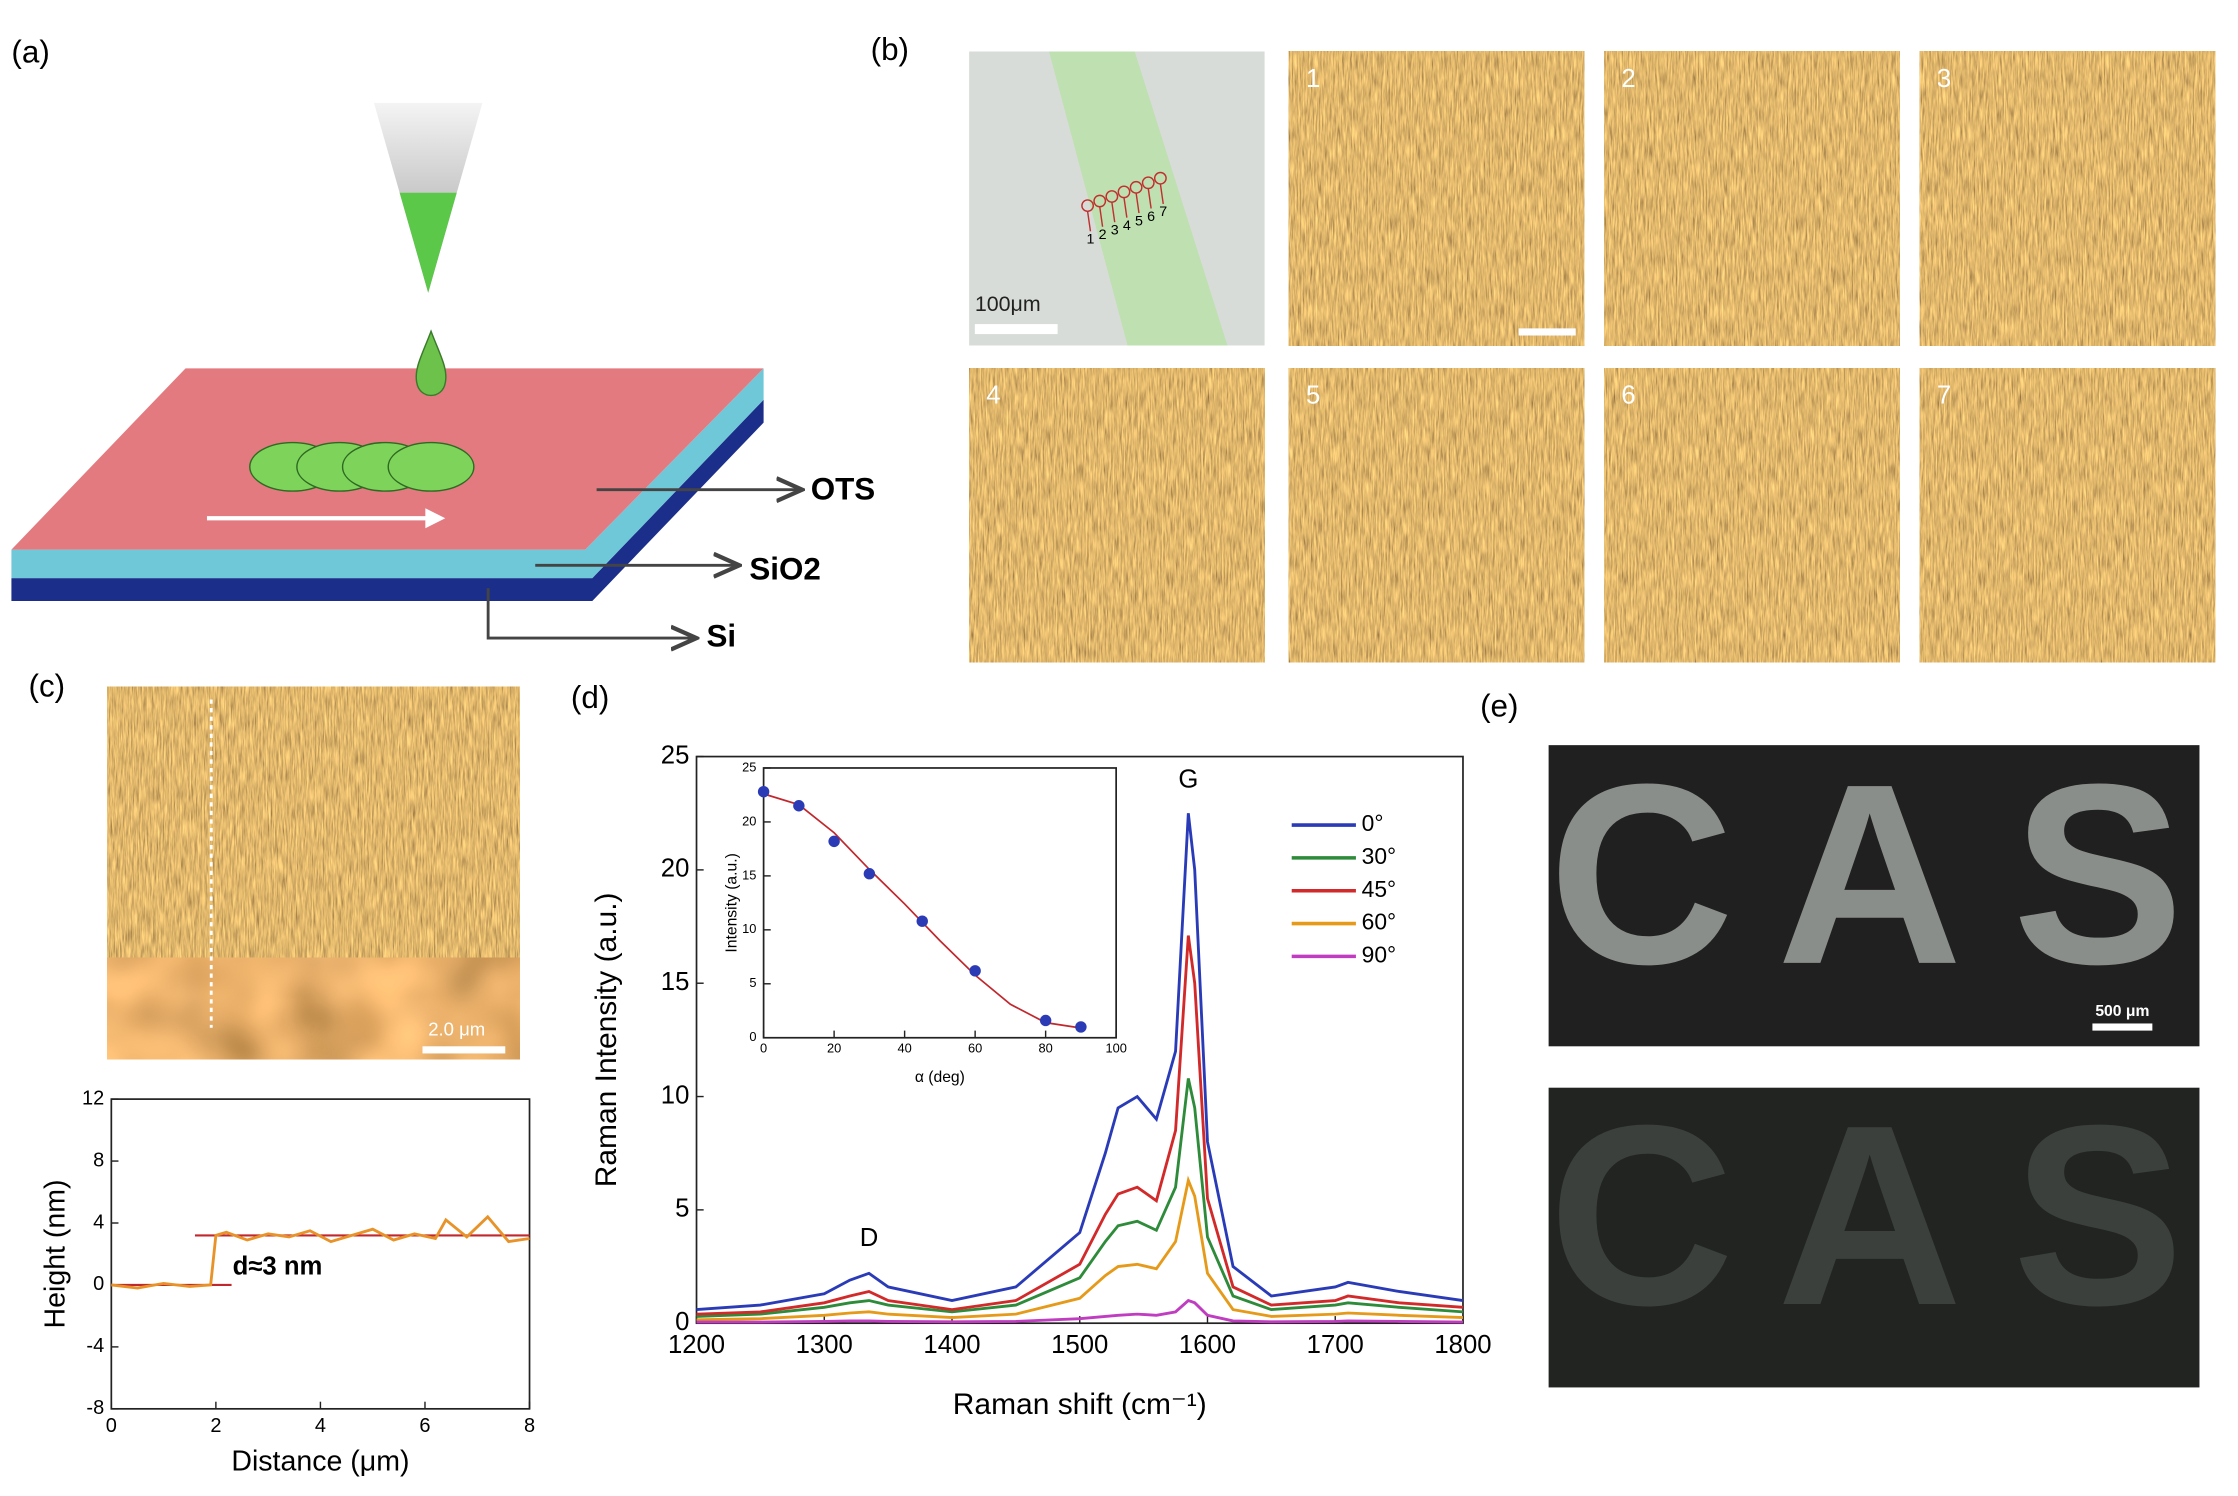 The image size is (2238, 1496). What do you see at coordinates (1628, 79) in the screenshot?
I see `tile-label: 2` at bounding box center [1628, 79].